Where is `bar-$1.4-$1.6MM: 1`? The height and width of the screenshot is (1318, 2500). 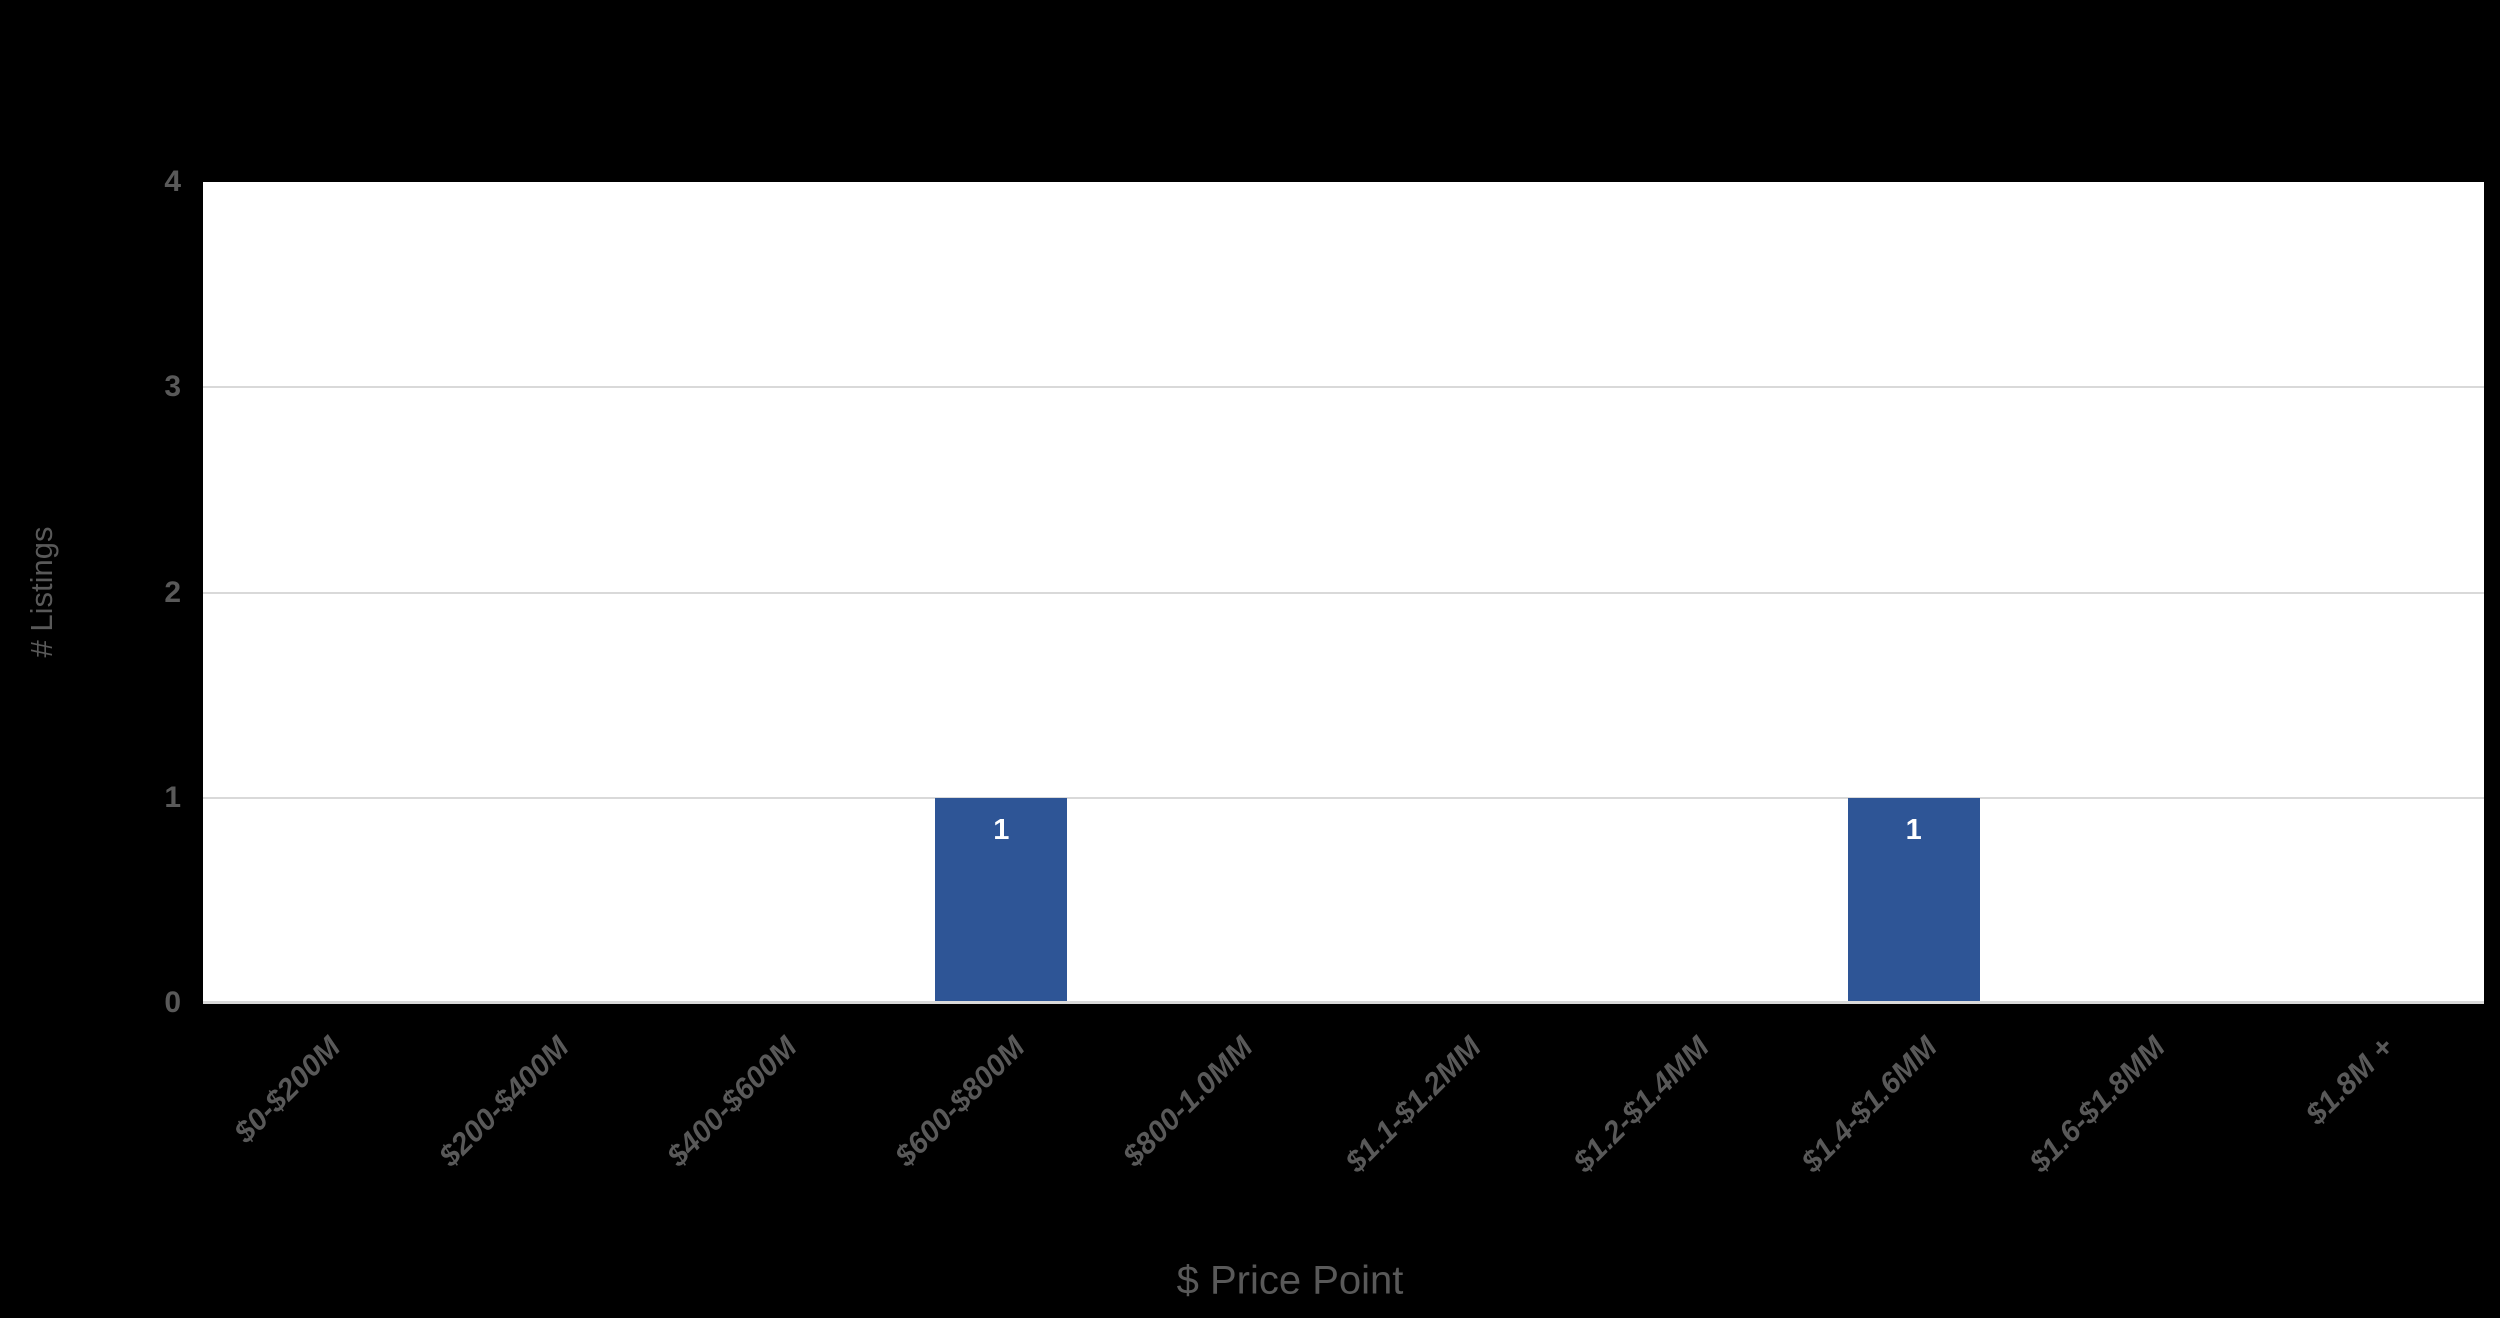 bar-$1.4-$1.6MM: 1 is located at coordinates (1913, 900).